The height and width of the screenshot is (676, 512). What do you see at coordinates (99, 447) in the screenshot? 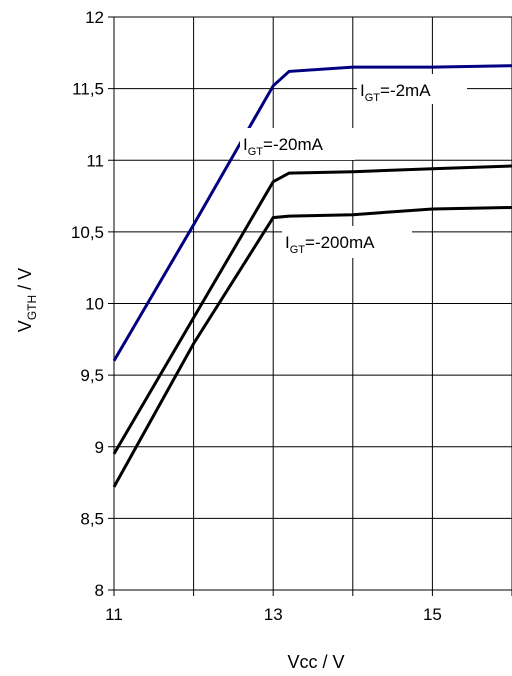
I see `y-tick-label: 9` at bounding box center [99, 447].